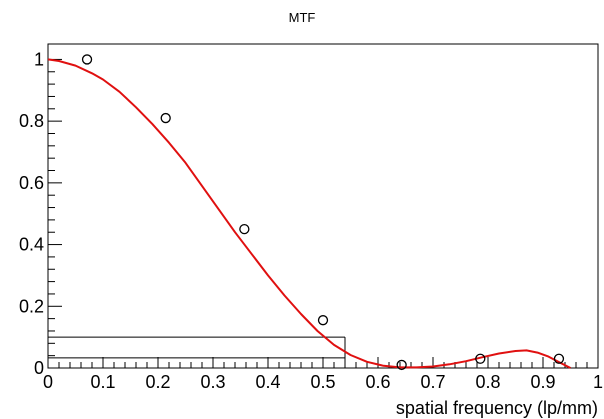  I want to click on x-axis-title: spatial frequency (lp/mm), so click(497, 408).